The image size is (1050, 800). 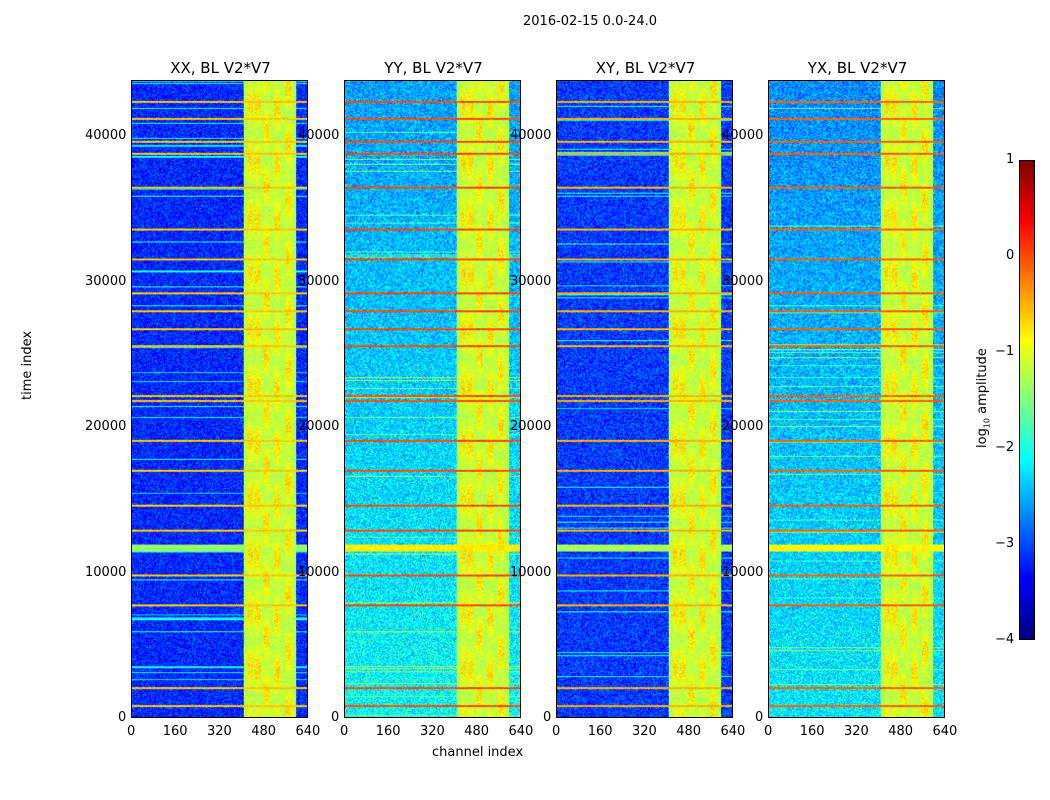 I want to click on colorbar-label: log10 amplitude, so click(x=983, y=398).